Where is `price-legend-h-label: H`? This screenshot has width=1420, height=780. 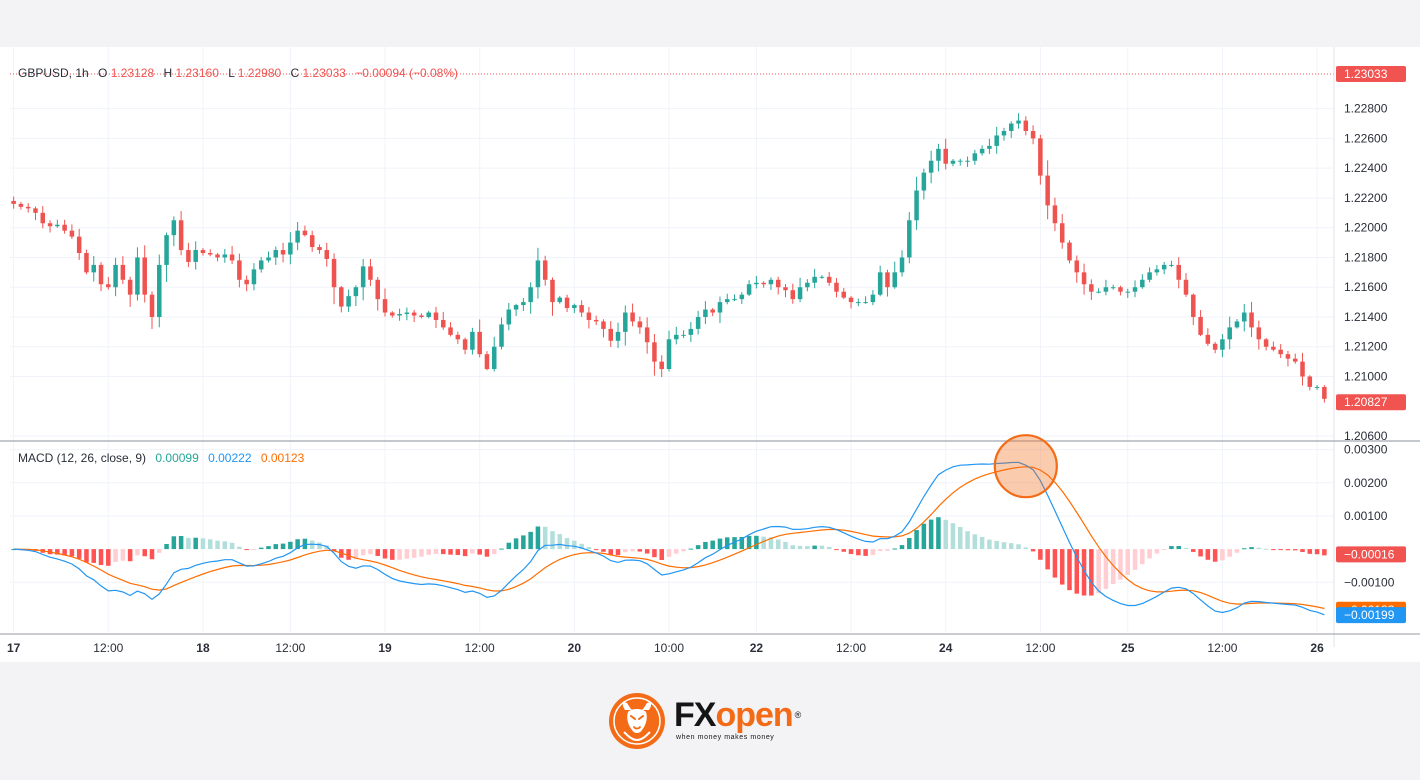
price-legend-h-label: H is located at coordinates (167, 73).